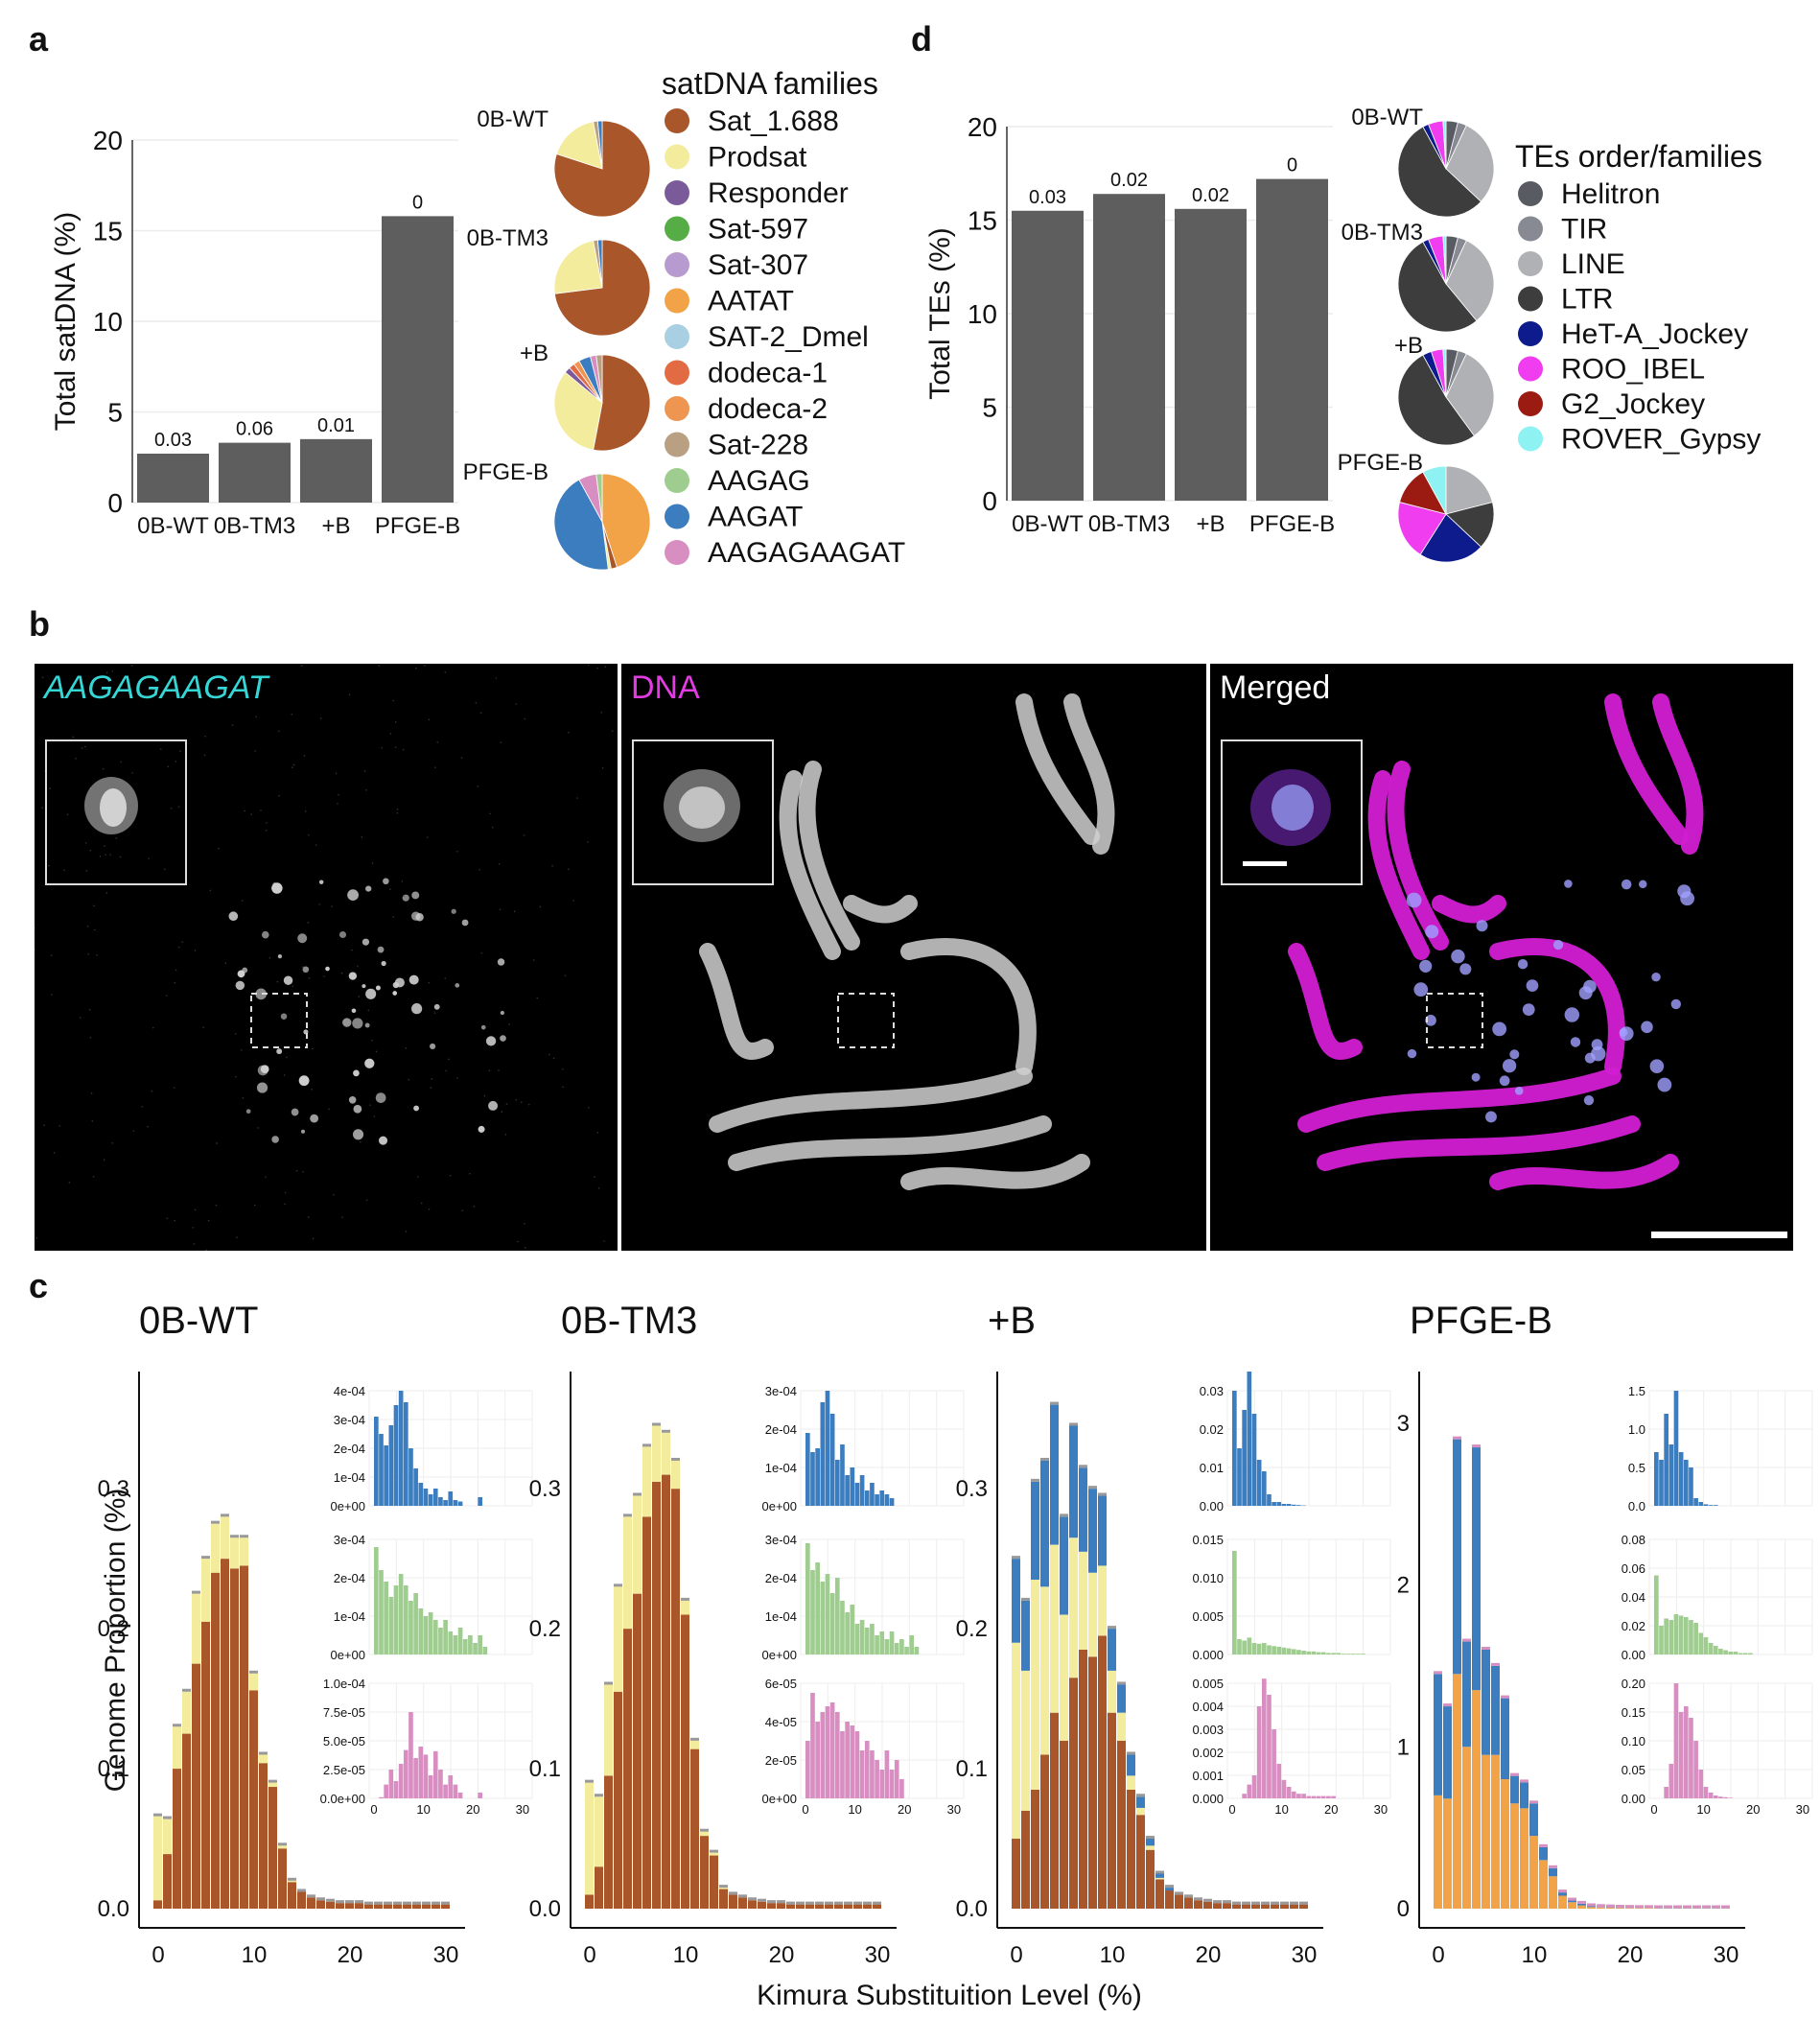 Image resolution: width=1820 pixels, height=2018 pixels. Describe the element at coordinates (1703, 1809) in the screenshot. I see `inset-x-tick: 10` at that location.